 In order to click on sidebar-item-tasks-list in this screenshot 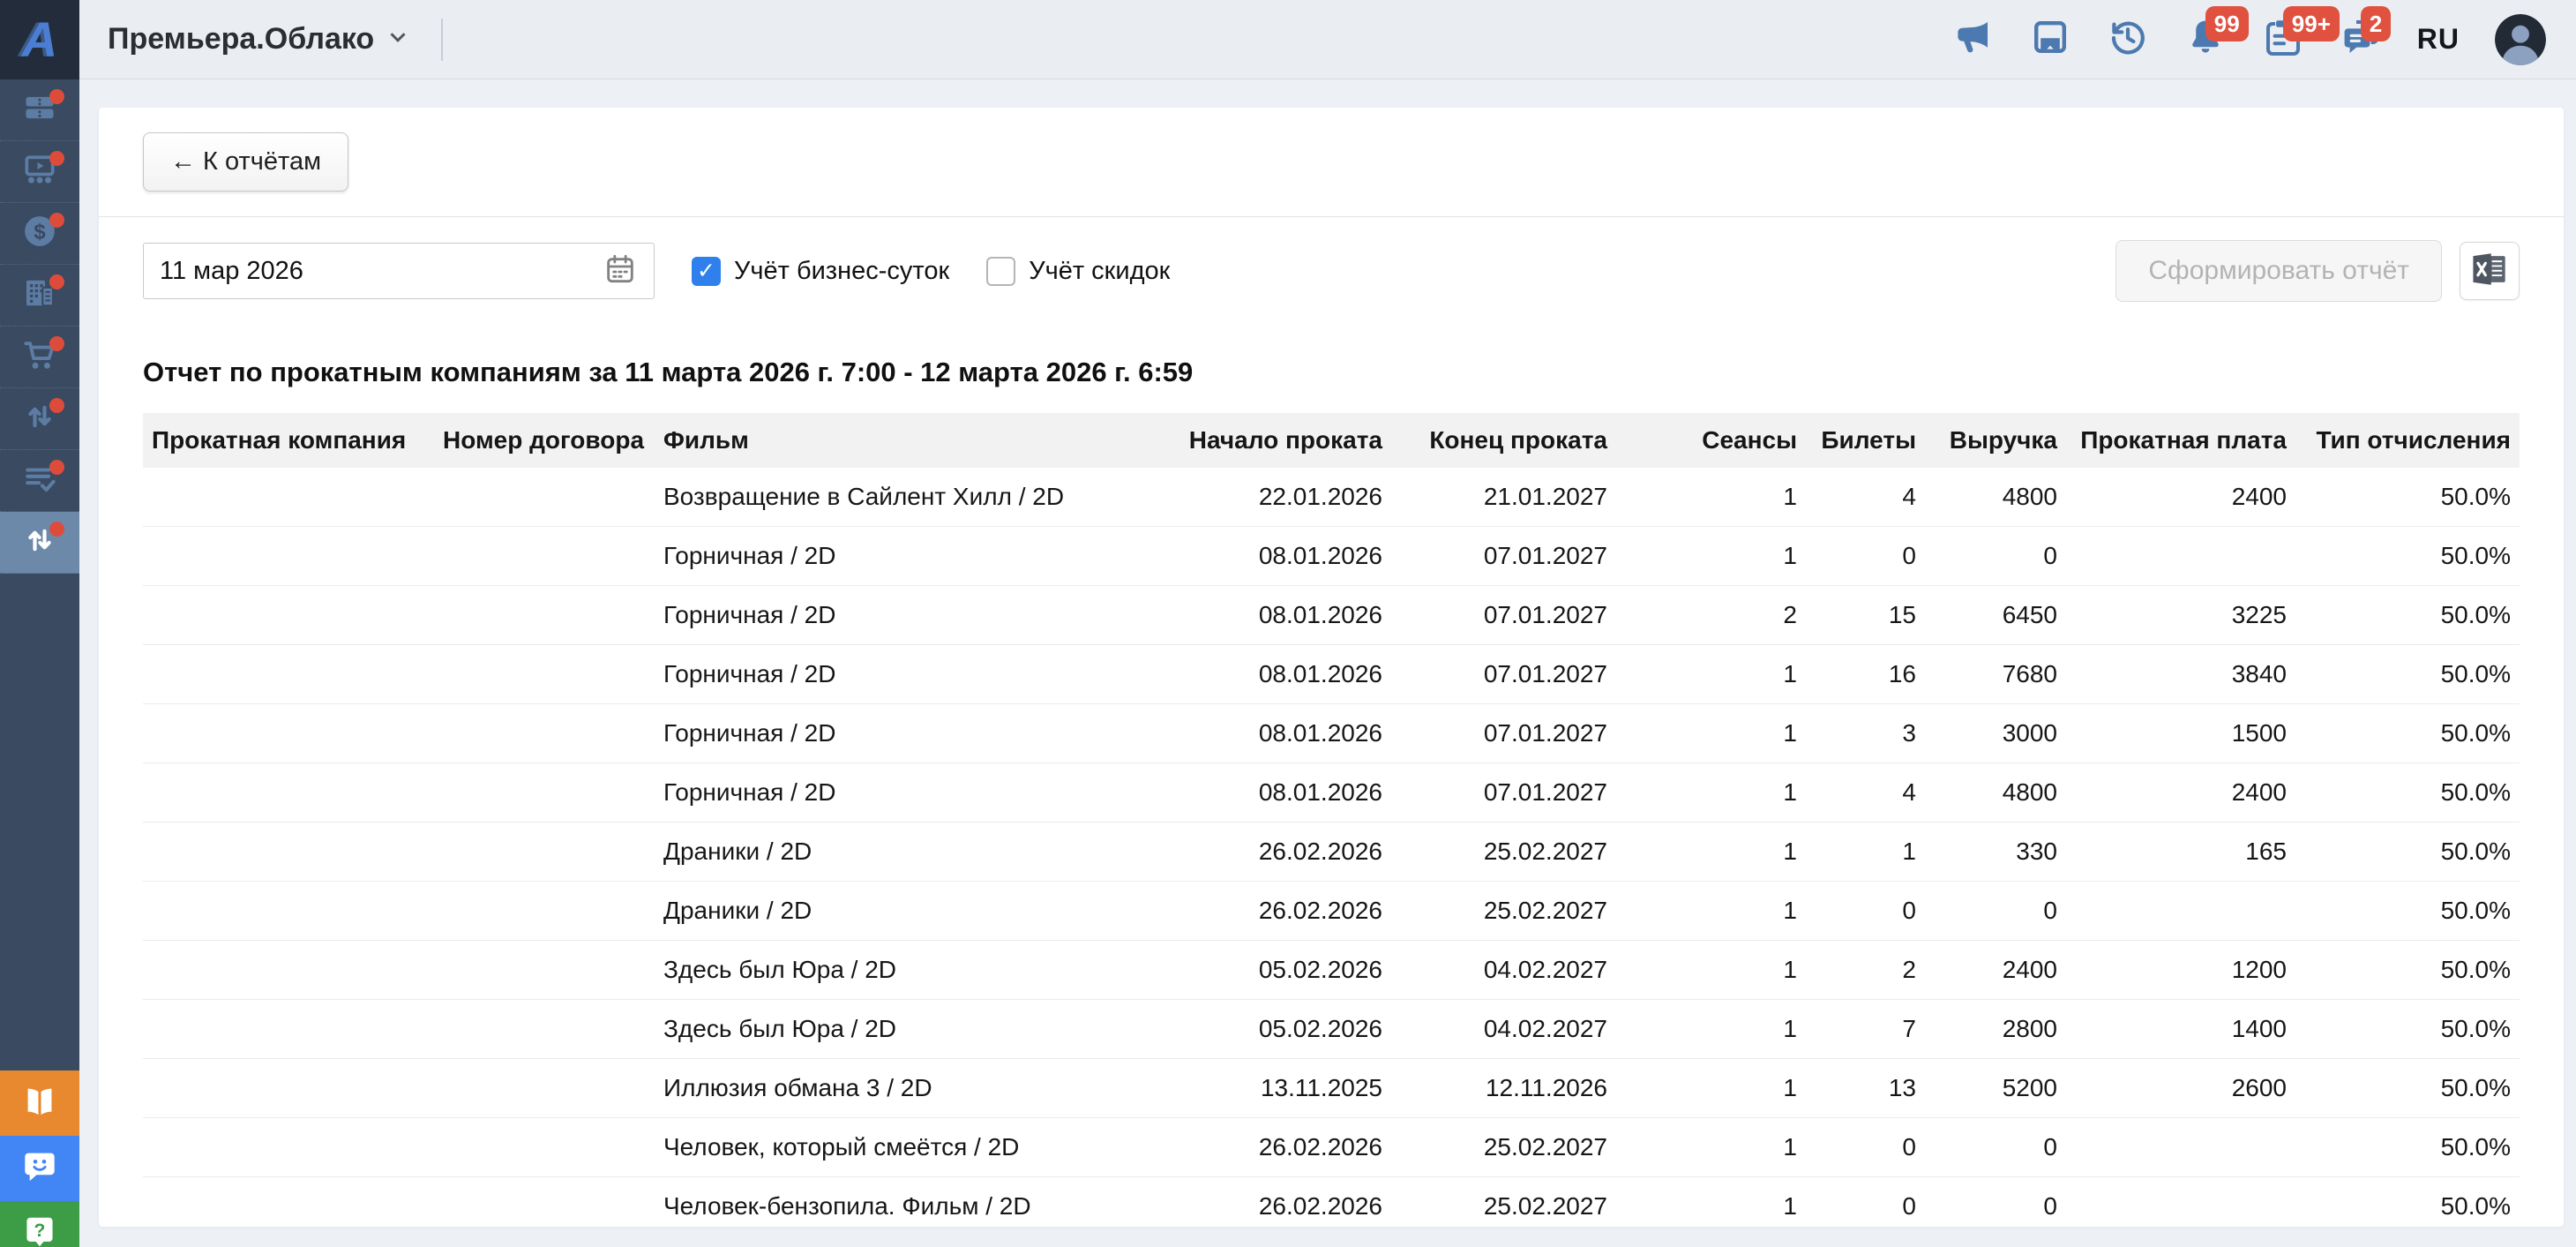, I will do `click(40, 481)`.